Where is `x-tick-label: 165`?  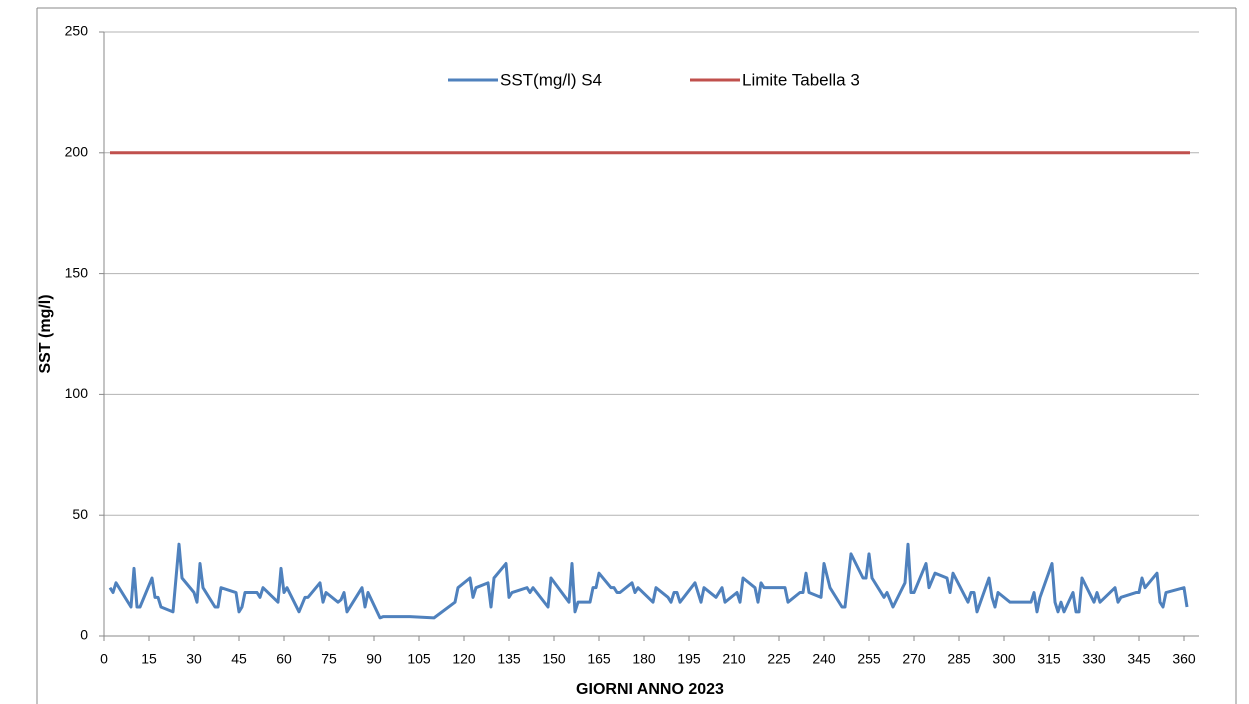
x-tick-label: 165 is located at coordinates (599, 659).